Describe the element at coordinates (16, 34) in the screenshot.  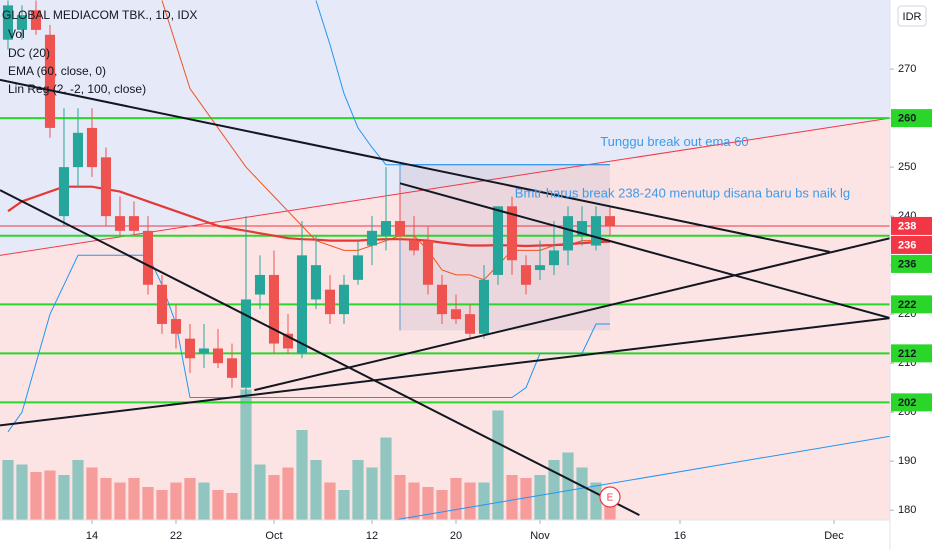
I see `legend-item: Vol` at that location.